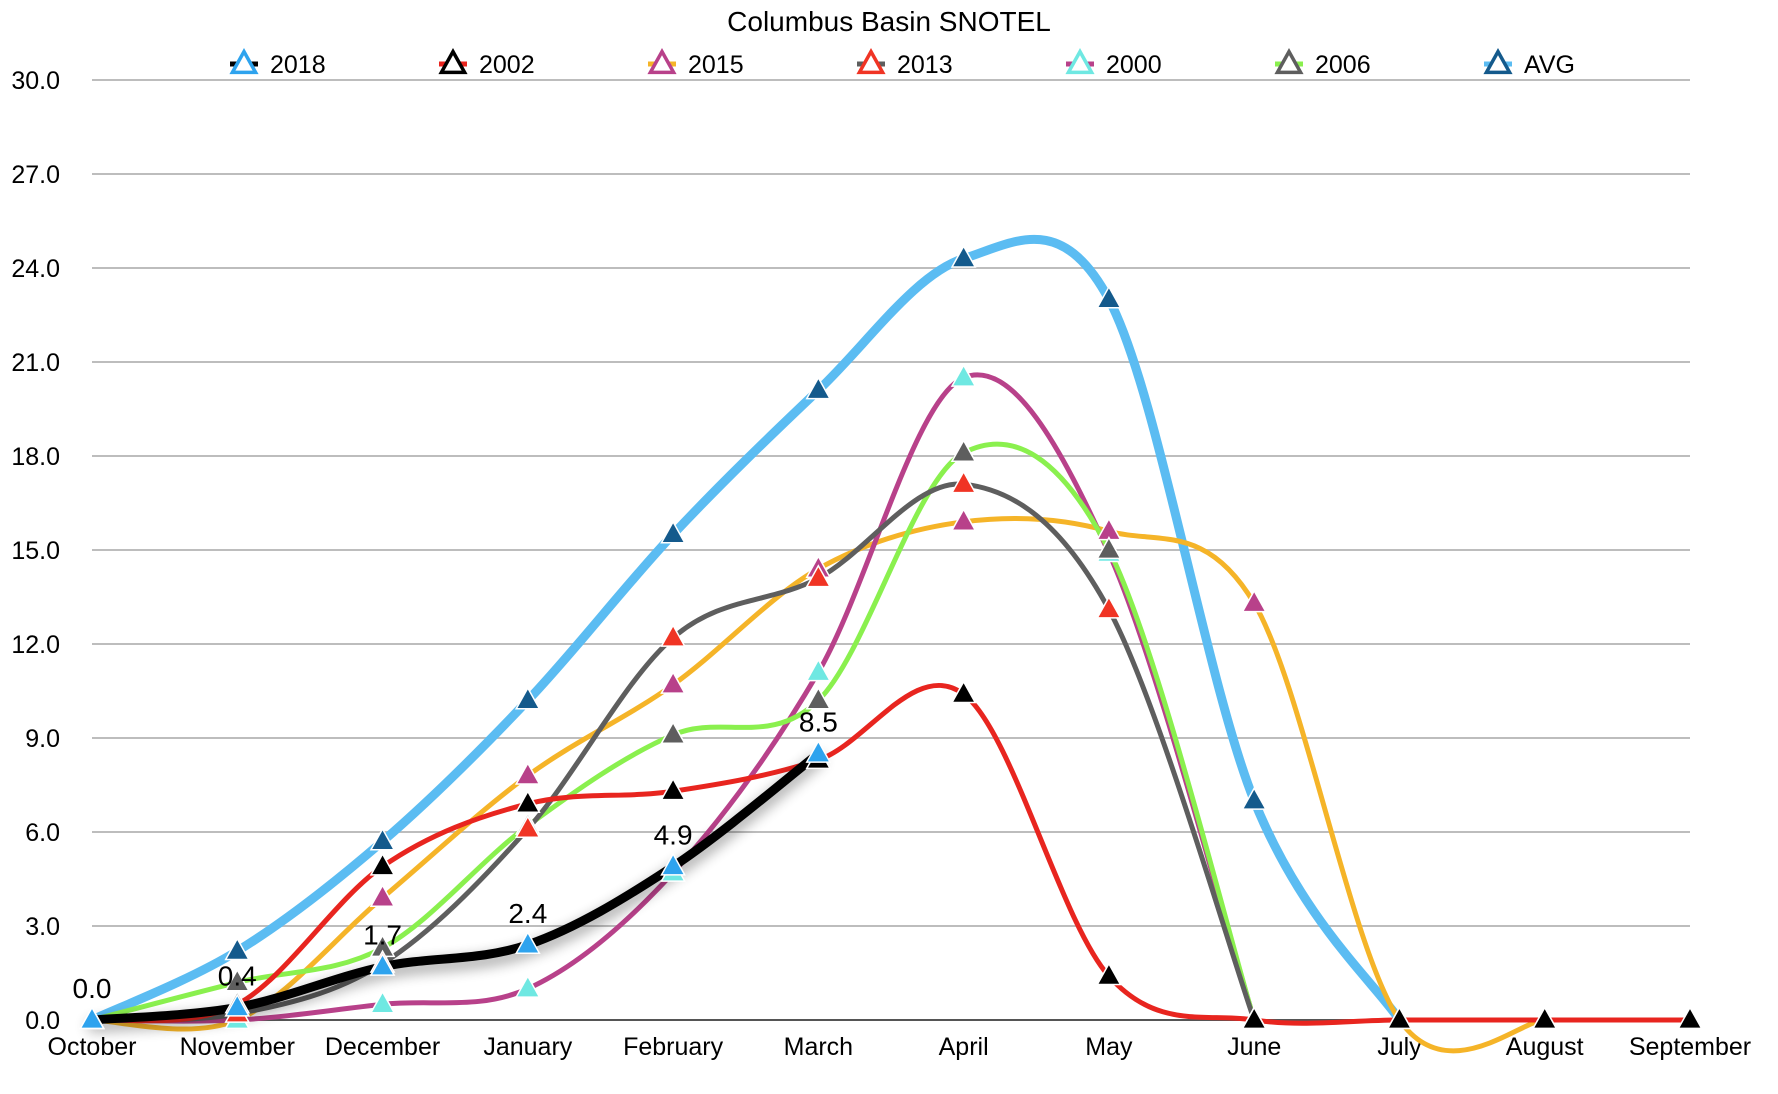 This screenshot has width=1778, height=1094. What do you see at coordinates (964, 1047) in the screenshot?
I see `x-tick-label: April` at bounding box center [964, 1047].